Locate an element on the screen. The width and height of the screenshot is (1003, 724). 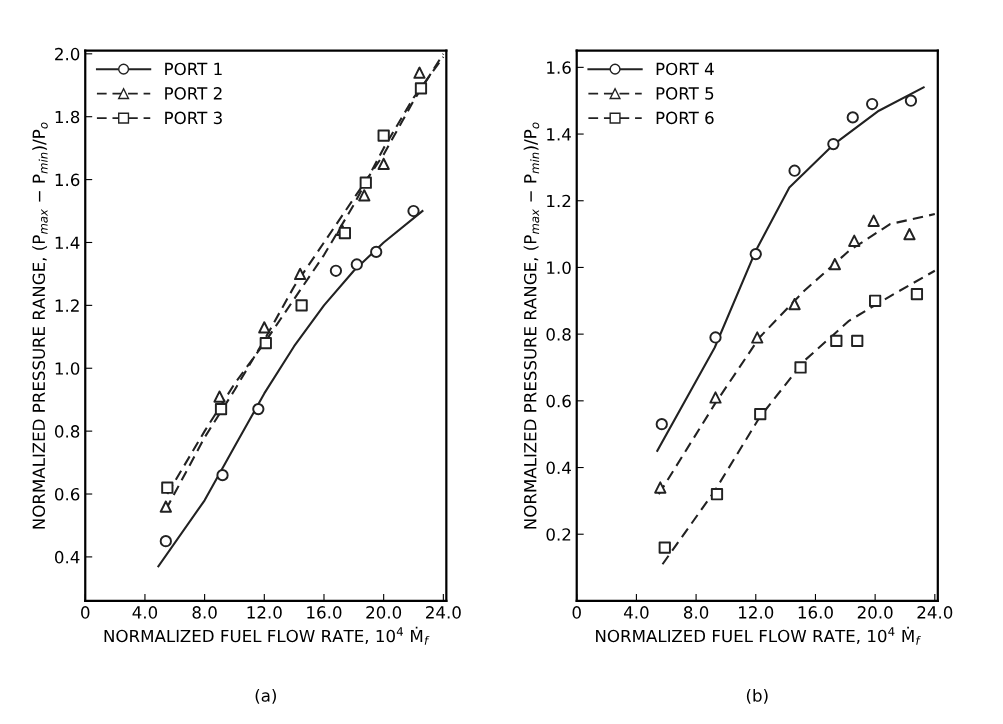
text: (a) is located at coordinates (265, 696).